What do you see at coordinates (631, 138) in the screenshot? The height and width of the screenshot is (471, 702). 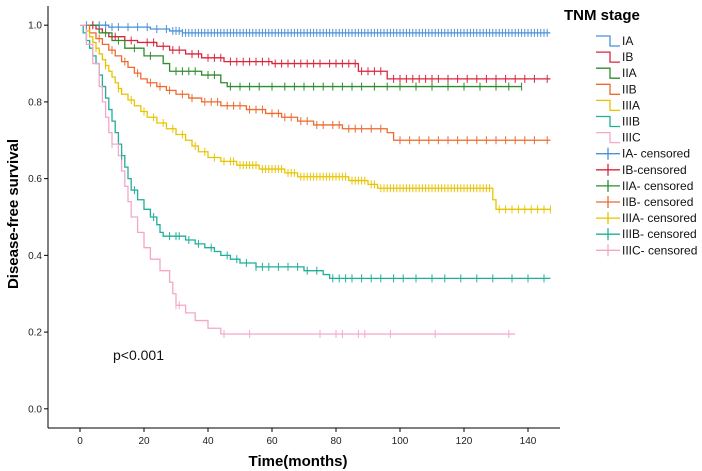 I see `legend-label-iiic: IIIC` at bounding box center [631, 138].